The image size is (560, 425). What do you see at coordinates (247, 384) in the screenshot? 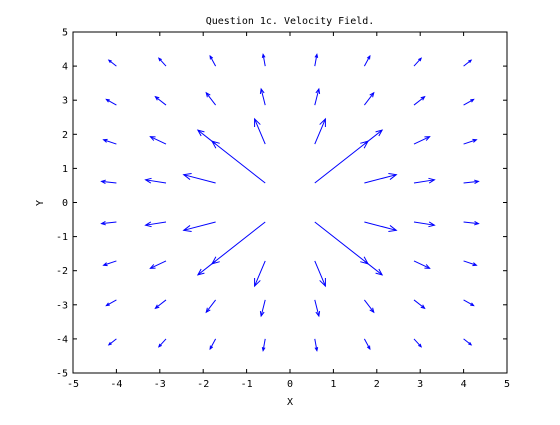
I see `x-tick-label: -1` at bounding box center [247, 384].